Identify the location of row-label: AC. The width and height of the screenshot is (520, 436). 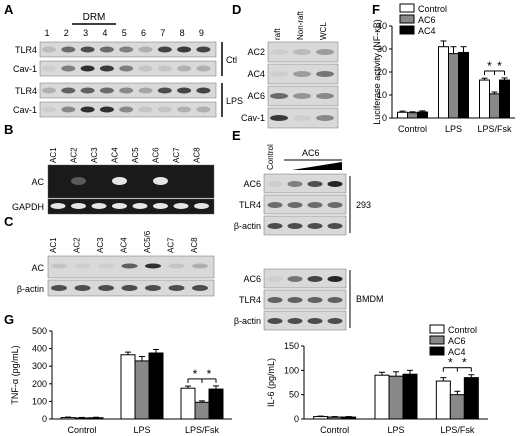
(37, 268).